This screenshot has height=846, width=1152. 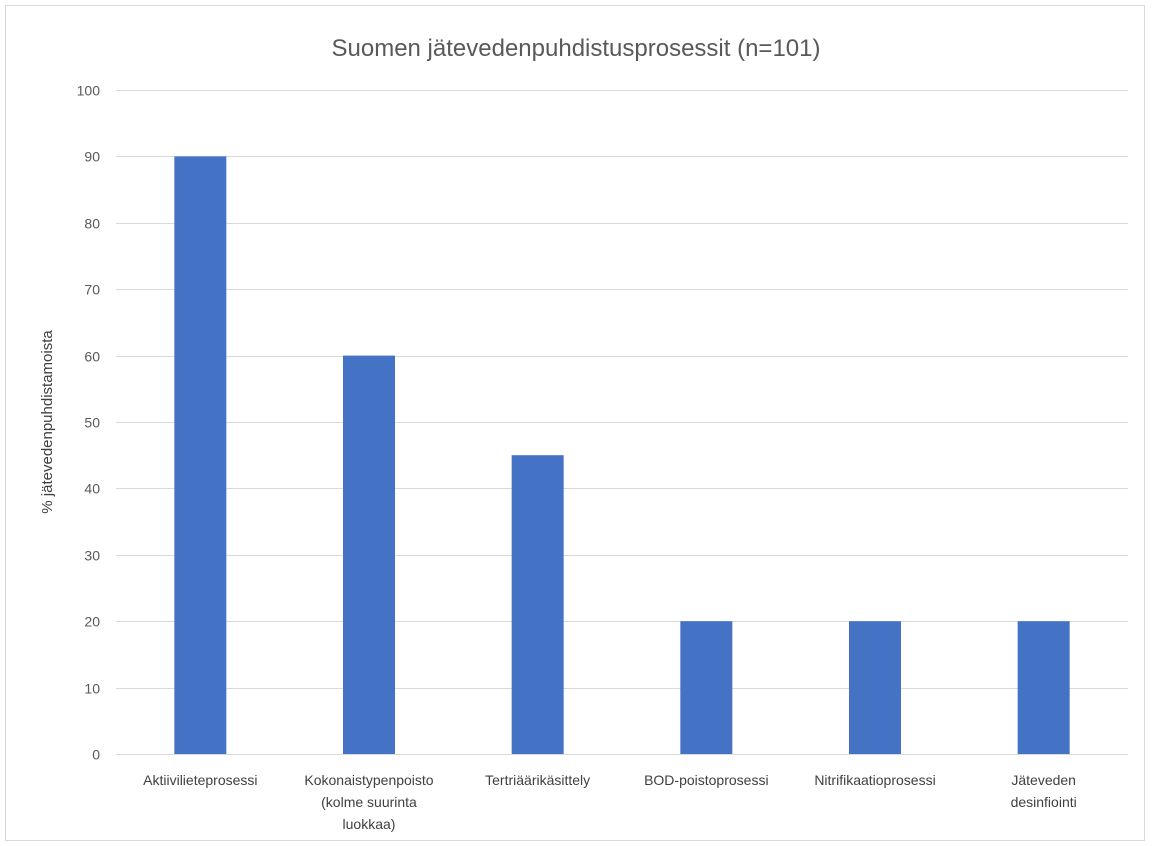 I want to click on x-category-label-line: Nitrifikaatioprosessi, so click(x=874, y=780).